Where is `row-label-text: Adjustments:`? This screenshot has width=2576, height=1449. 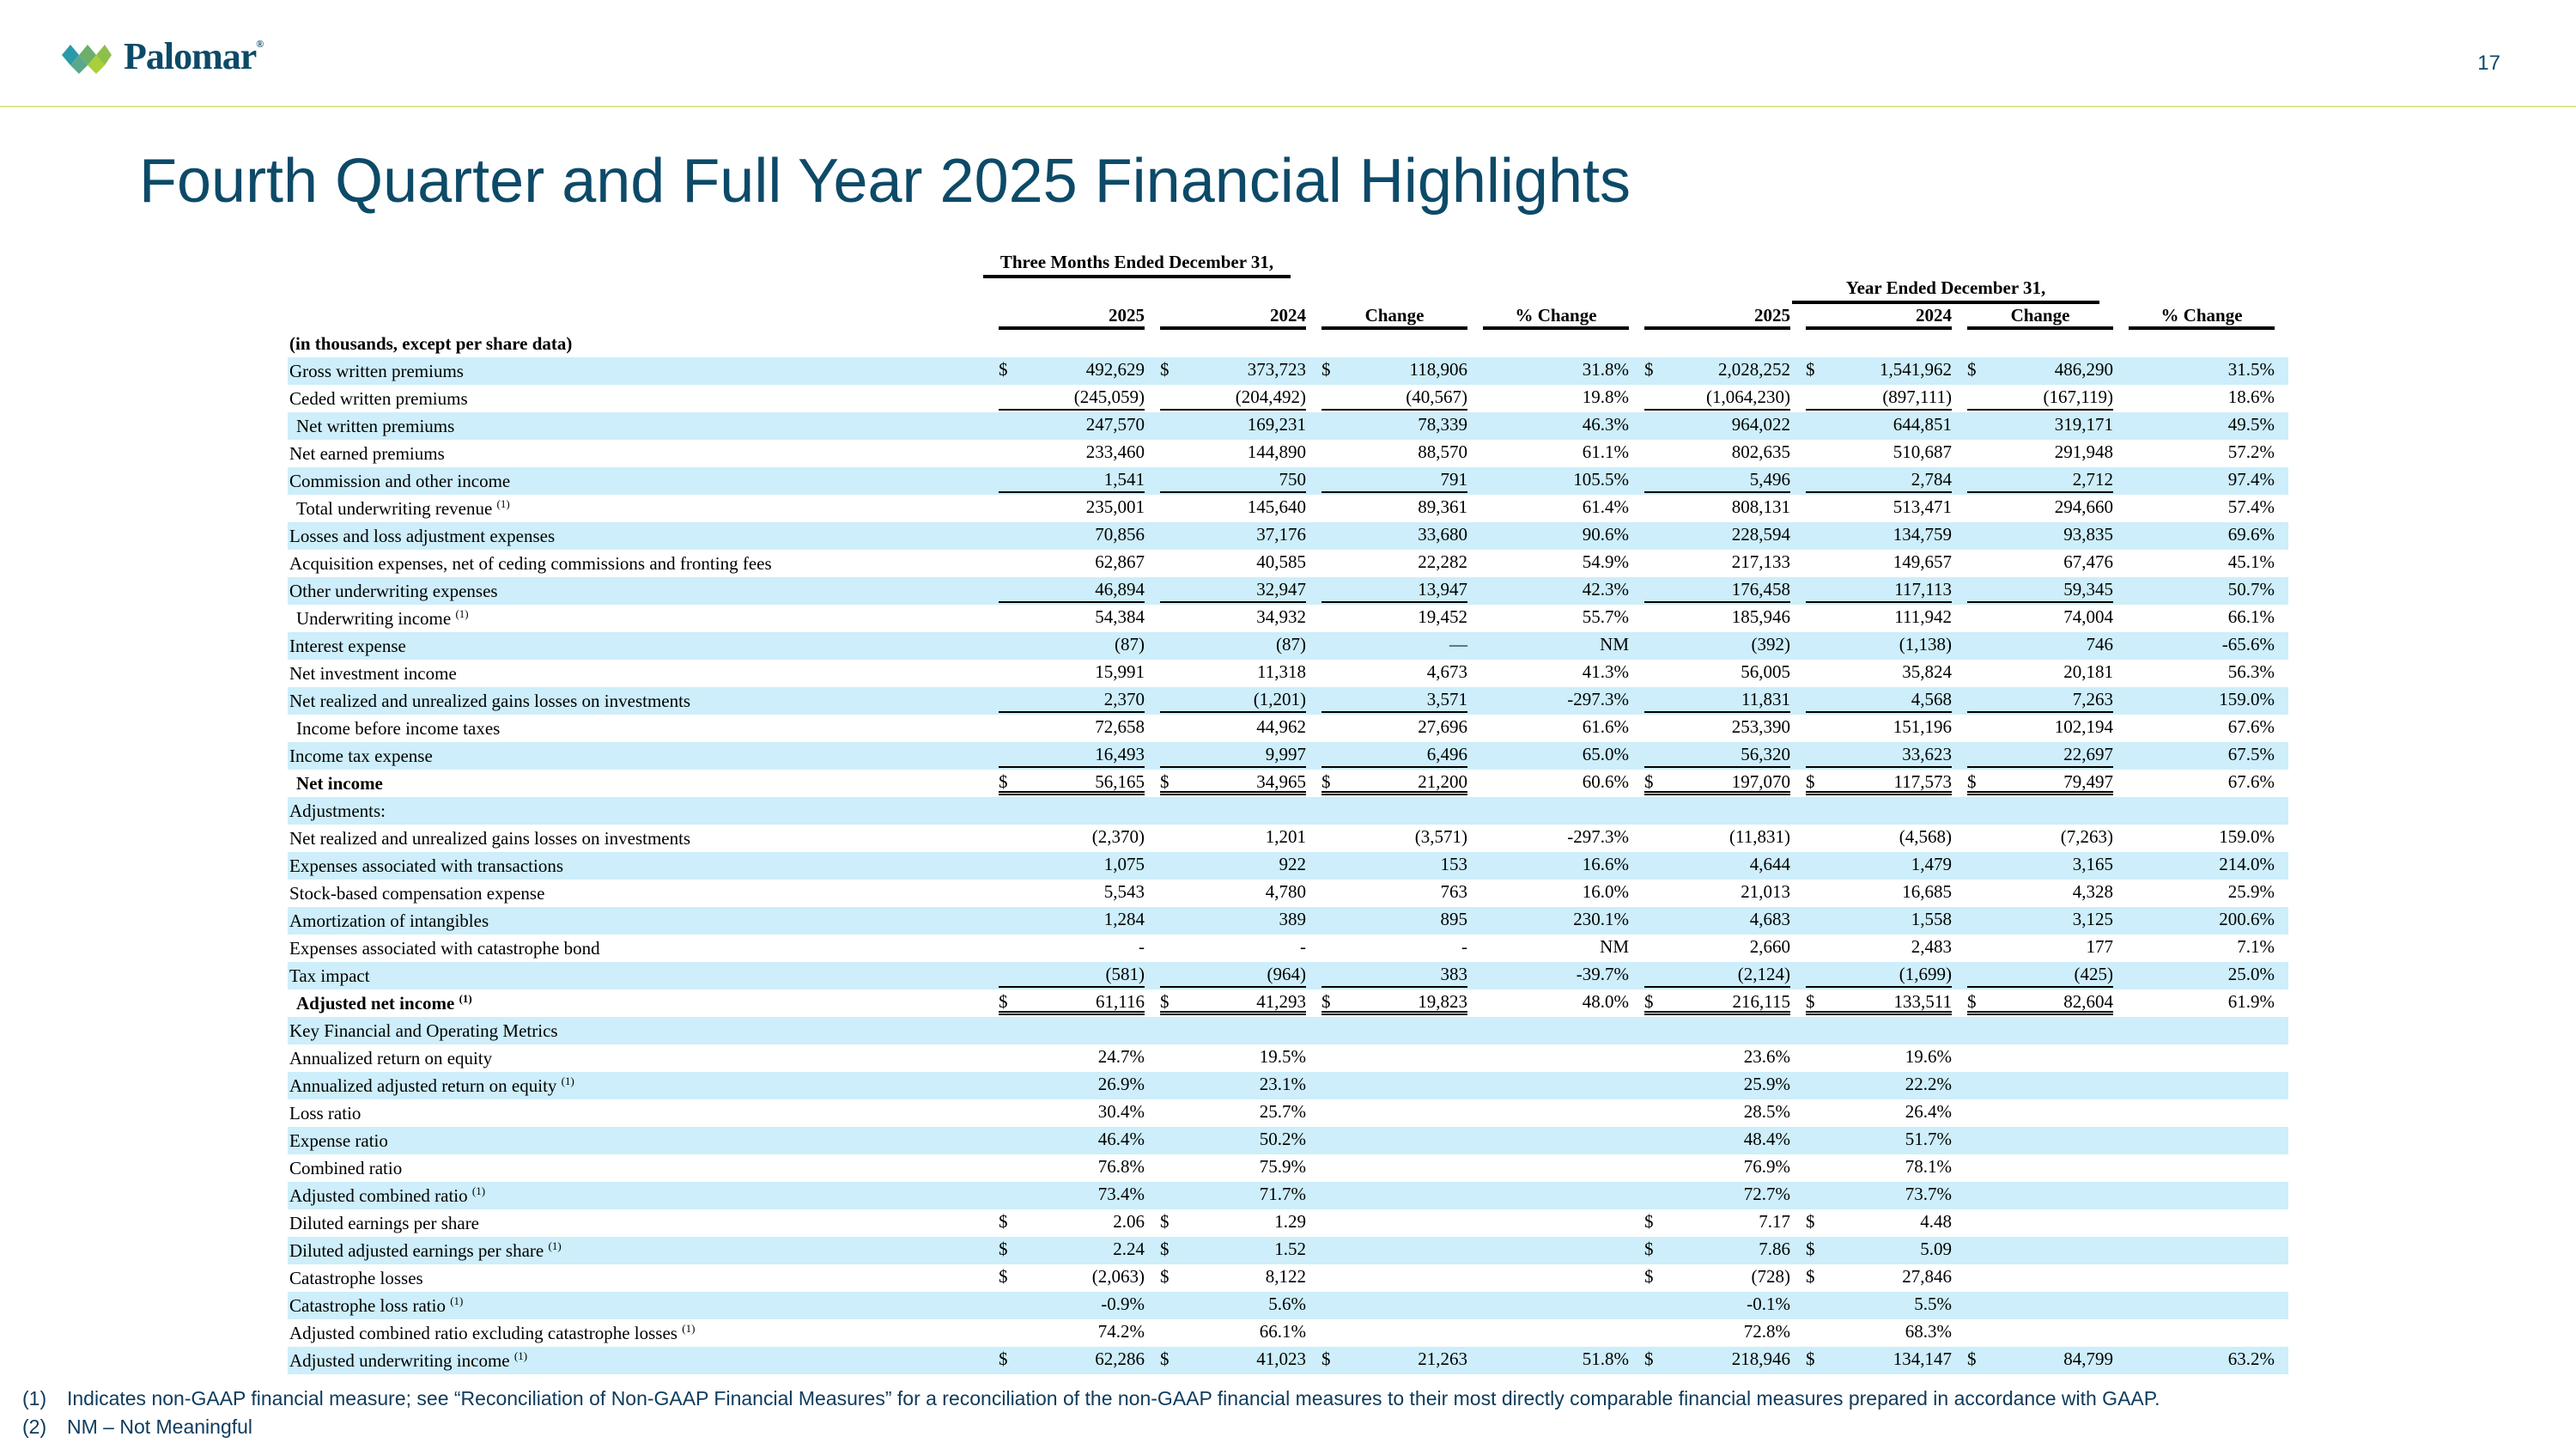
row-label-text: Adjustments: is located at coordinates (337, 811).